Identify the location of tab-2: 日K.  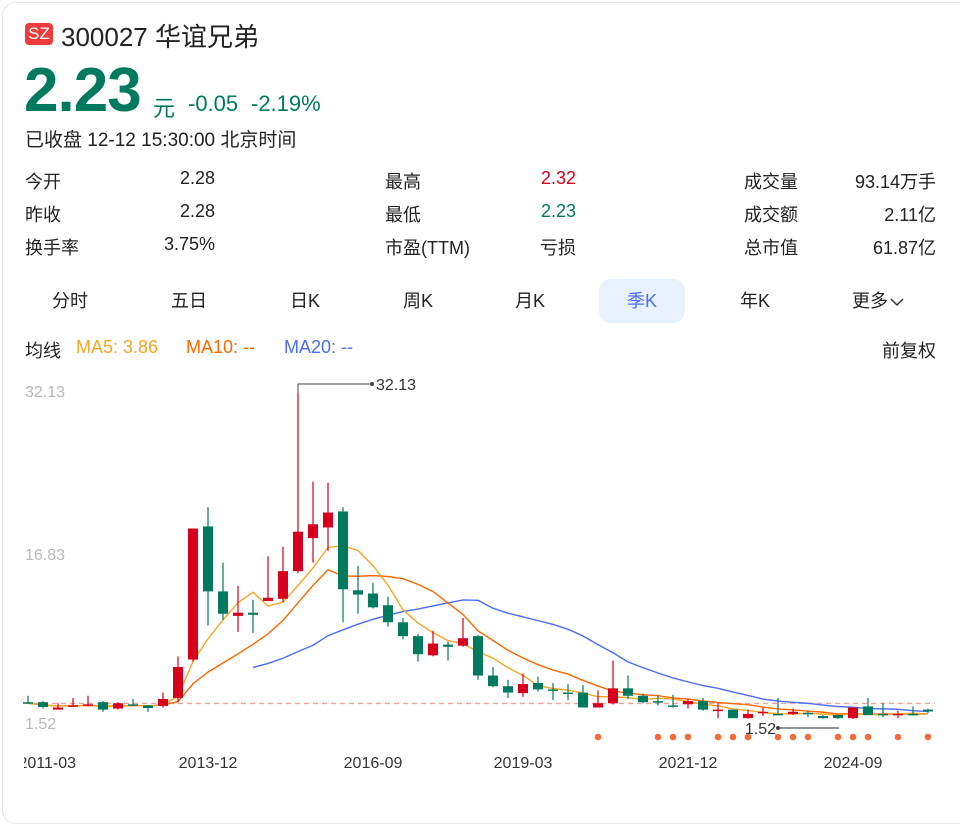
(305, 301).